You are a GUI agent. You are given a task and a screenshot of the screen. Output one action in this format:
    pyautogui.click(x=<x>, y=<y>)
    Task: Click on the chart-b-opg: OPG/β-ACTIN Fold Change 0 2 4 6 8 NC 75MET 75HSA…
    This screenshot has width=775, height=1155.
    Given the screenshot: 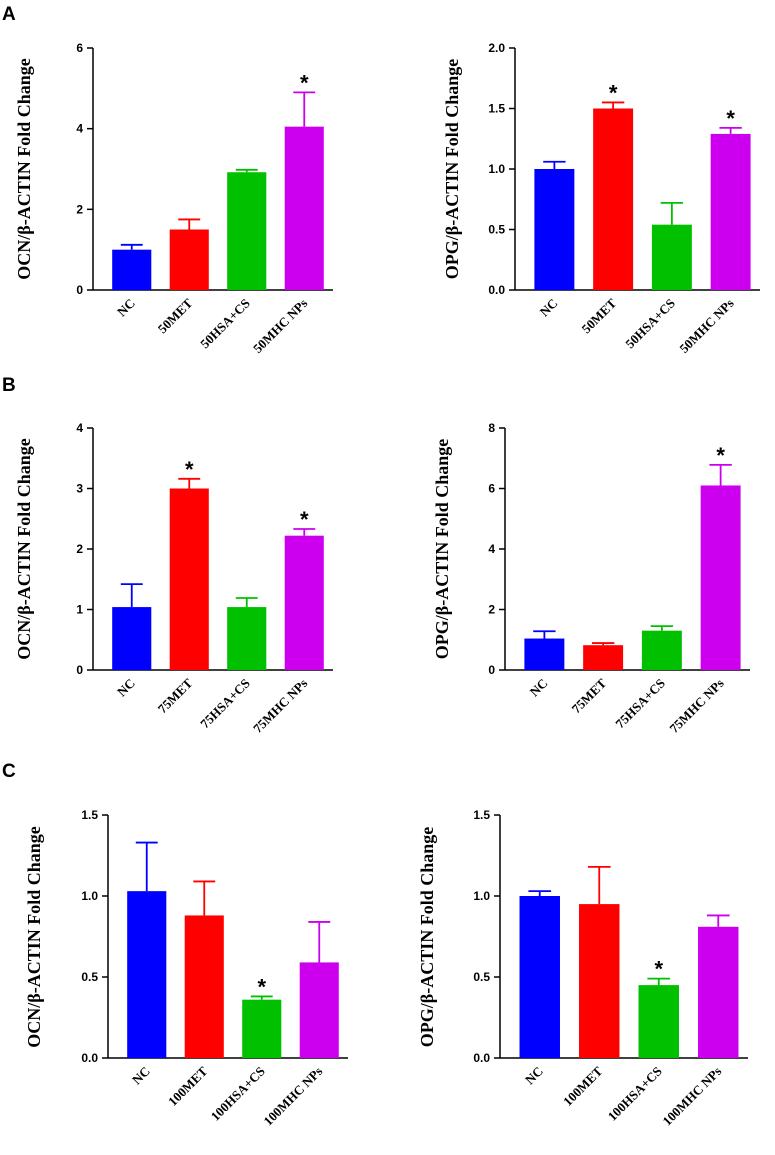 What is the action you would take?
    pyautogui.click(x=591, y=578)
    